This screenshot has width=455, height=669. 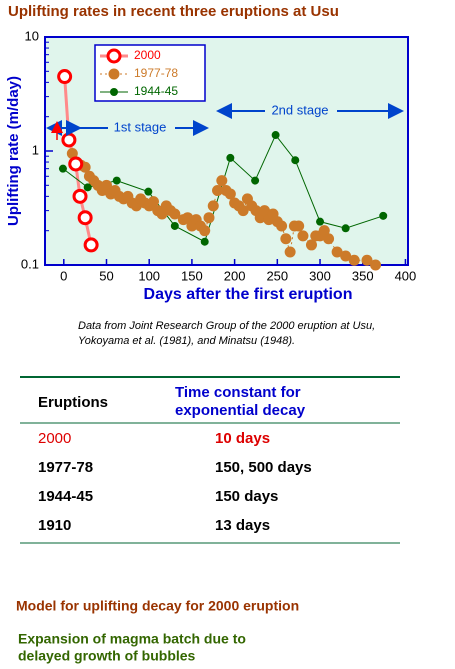 I want to click on annotation: 1st stage, so click(x=140, y=126).